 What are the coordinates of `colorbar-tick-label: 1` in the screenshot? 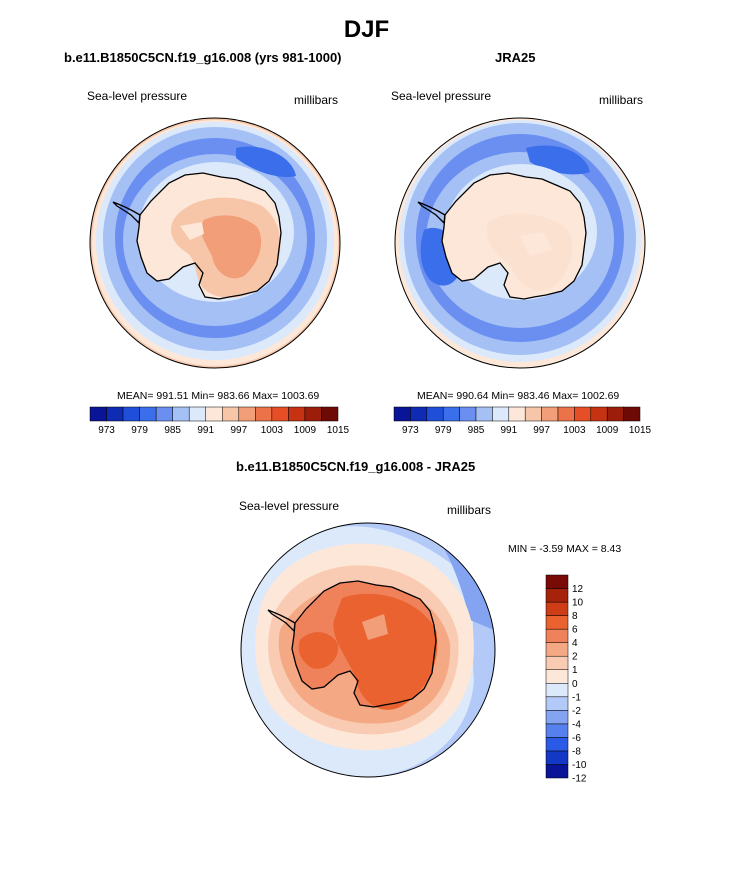 It's located at (575, 670).